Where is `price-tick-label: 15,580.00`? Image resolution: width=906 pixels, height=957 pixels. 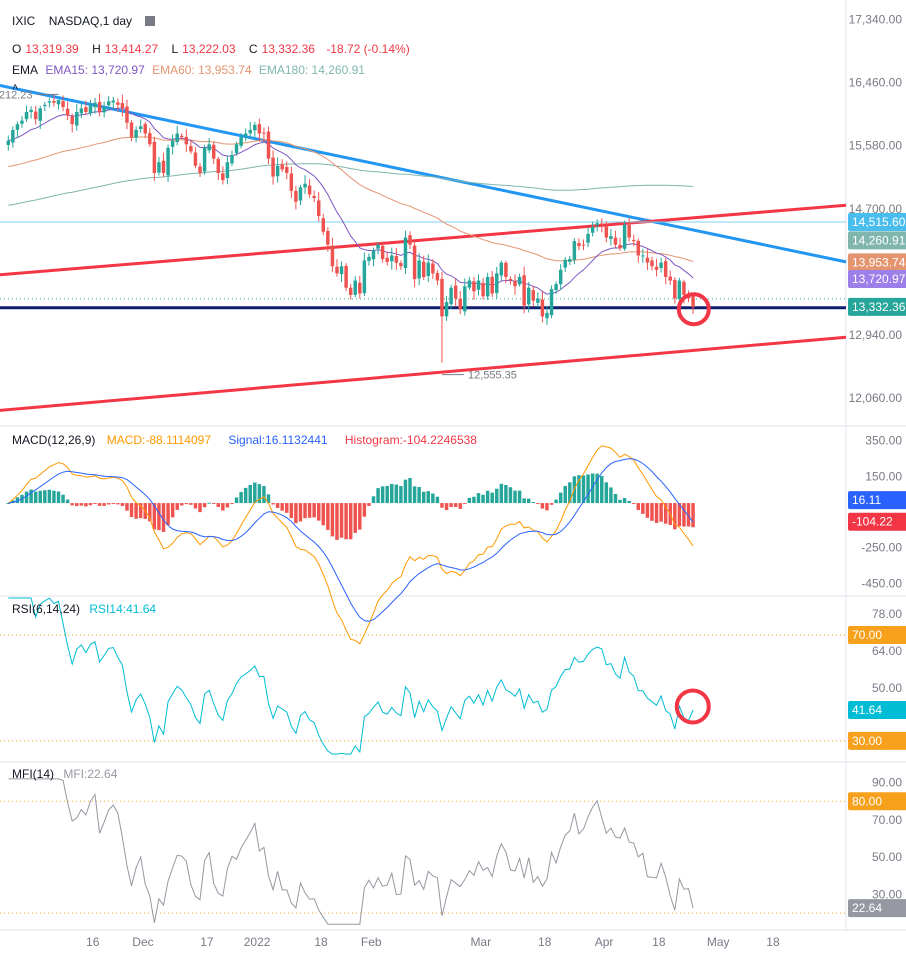 price-tick-label: 15,580.00 is located at coordinates (876, 146).